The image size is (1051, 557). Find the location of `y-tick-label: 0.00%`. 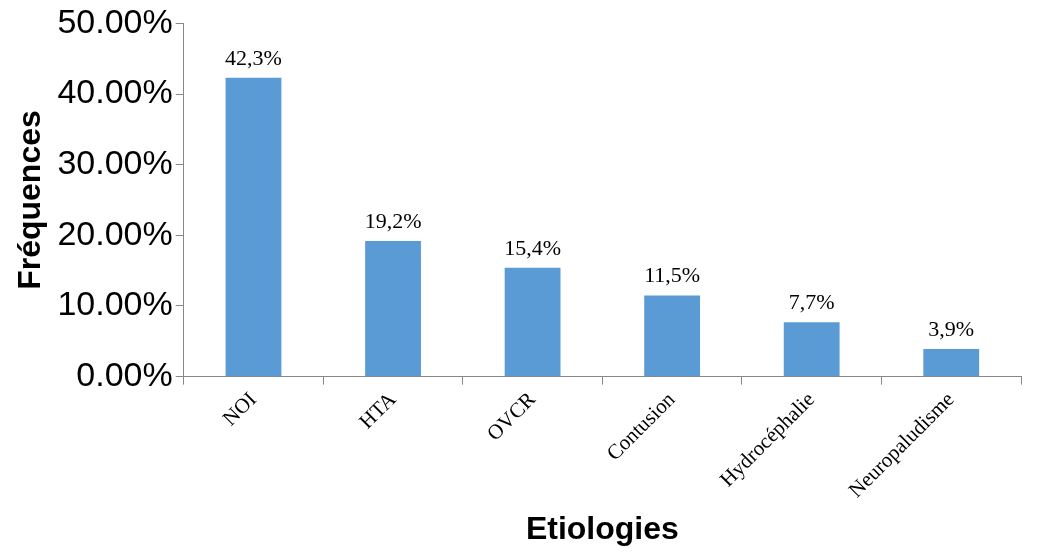

y-tick-label: 0.00% is located at coordinates (124, 374).